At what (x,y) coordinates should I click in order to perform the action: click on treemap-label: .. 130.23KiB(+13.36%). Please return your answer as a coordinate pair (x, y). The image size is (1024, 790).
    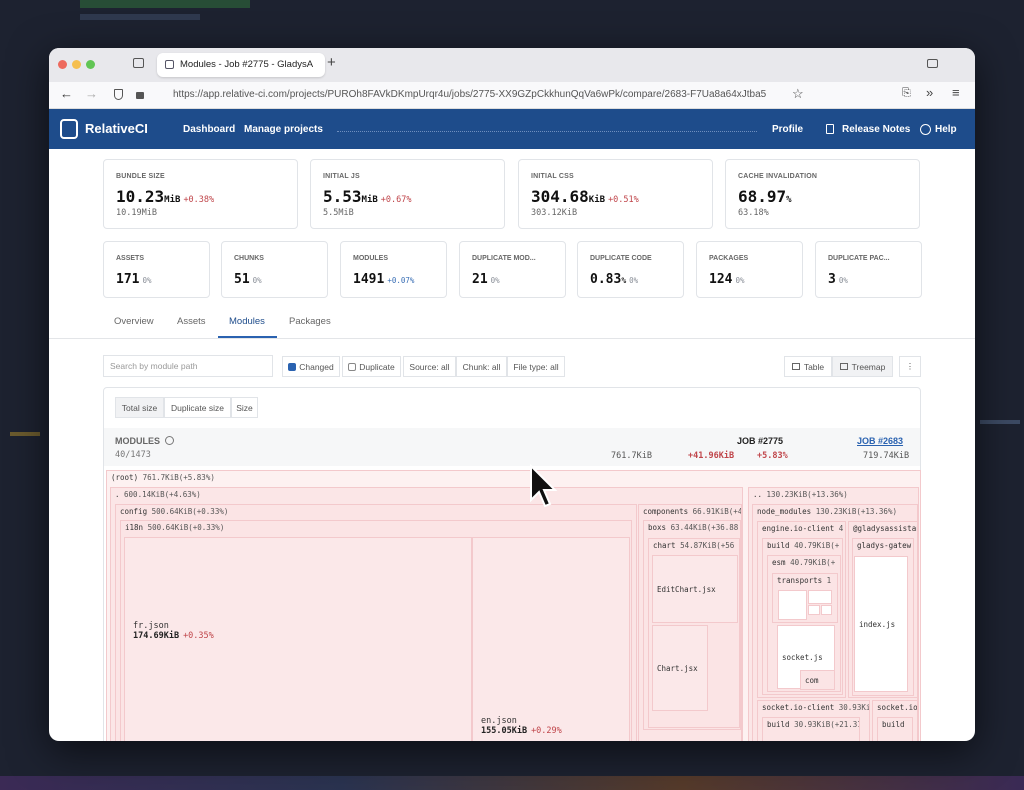
    Looking at the image, I should click on (800, 494).